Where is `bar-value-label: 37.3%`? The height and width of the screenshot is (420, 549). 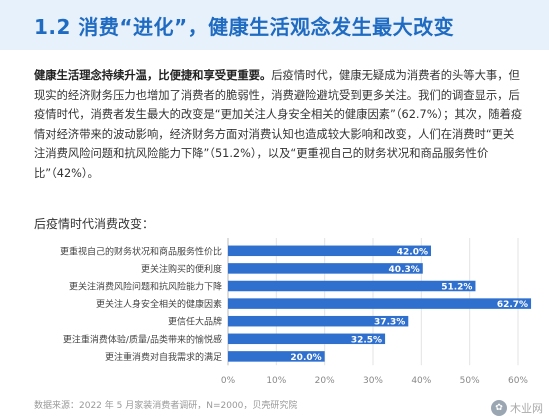 bar-value-label: 37.3% is located at coordinates (389, 323).